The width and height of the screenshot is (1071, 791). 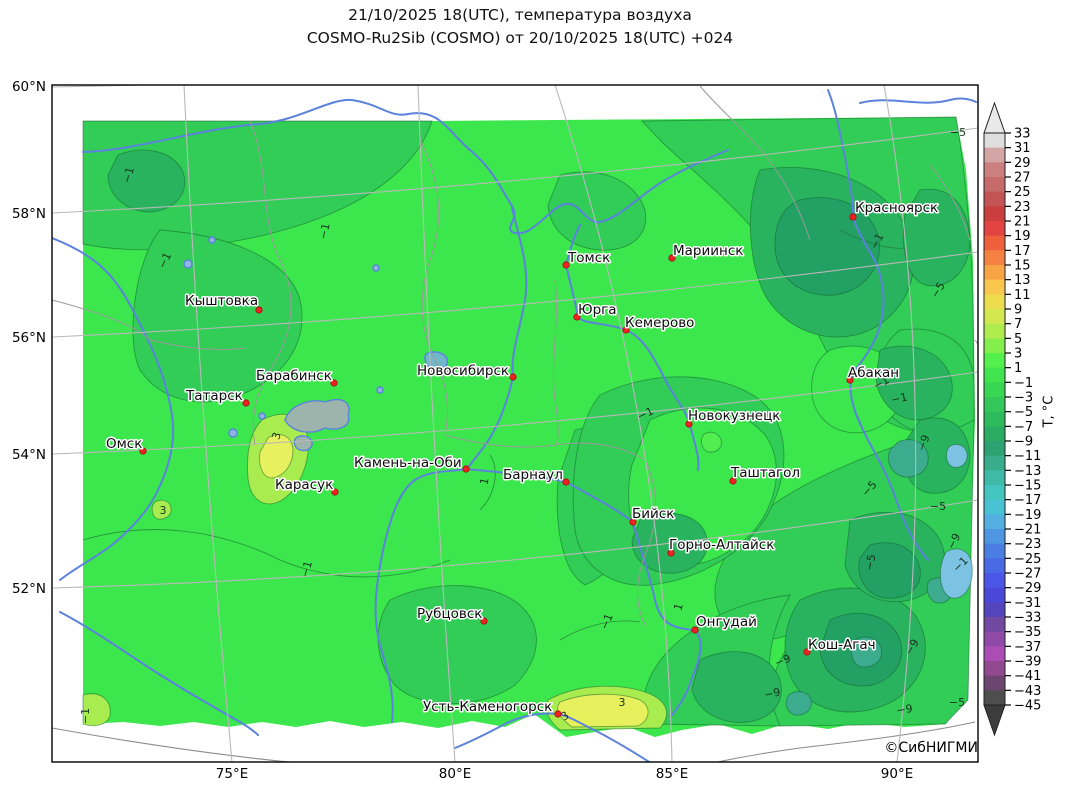 I want to click on colorbar-tick-label: −25, so click(x=1027, y=559).